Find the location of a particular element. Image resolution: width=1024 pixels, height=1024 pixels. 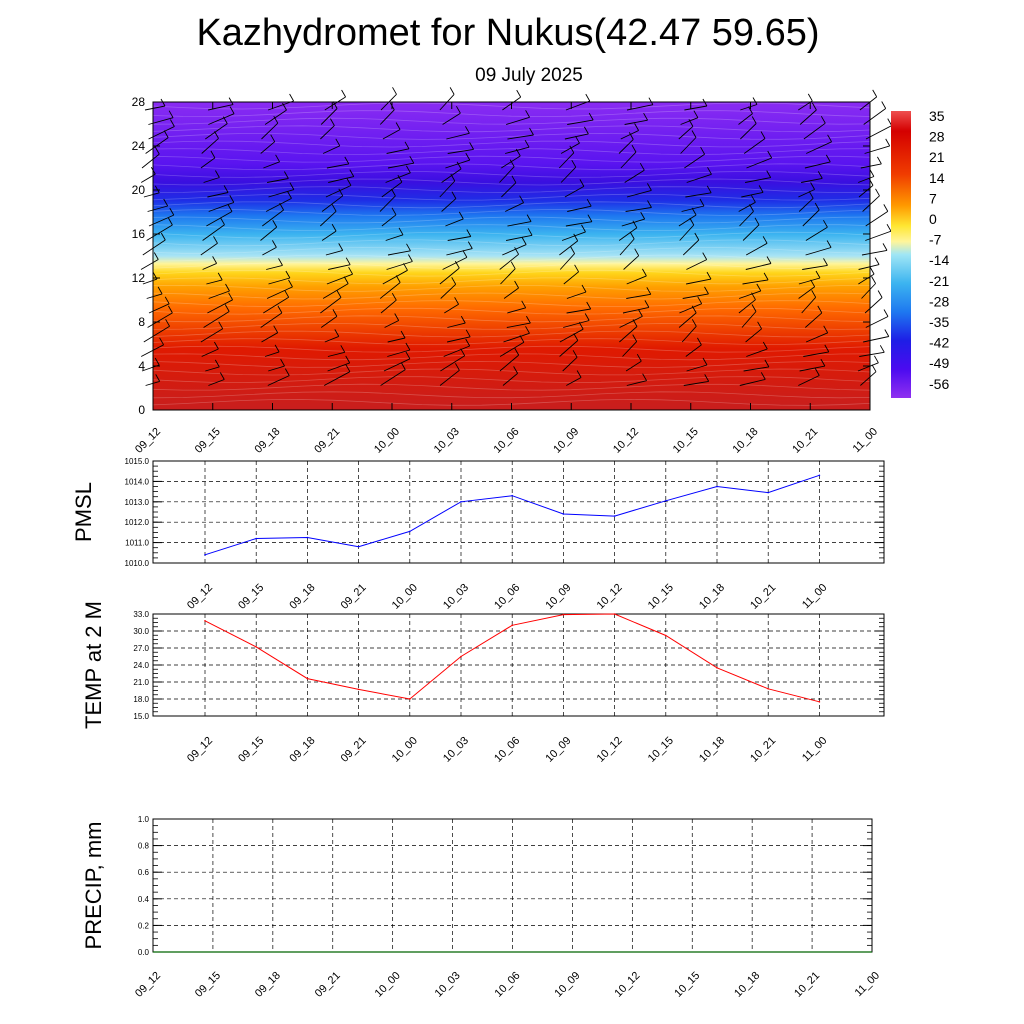

y-tick-label: 0.8 is located at coordinates (144, 846).